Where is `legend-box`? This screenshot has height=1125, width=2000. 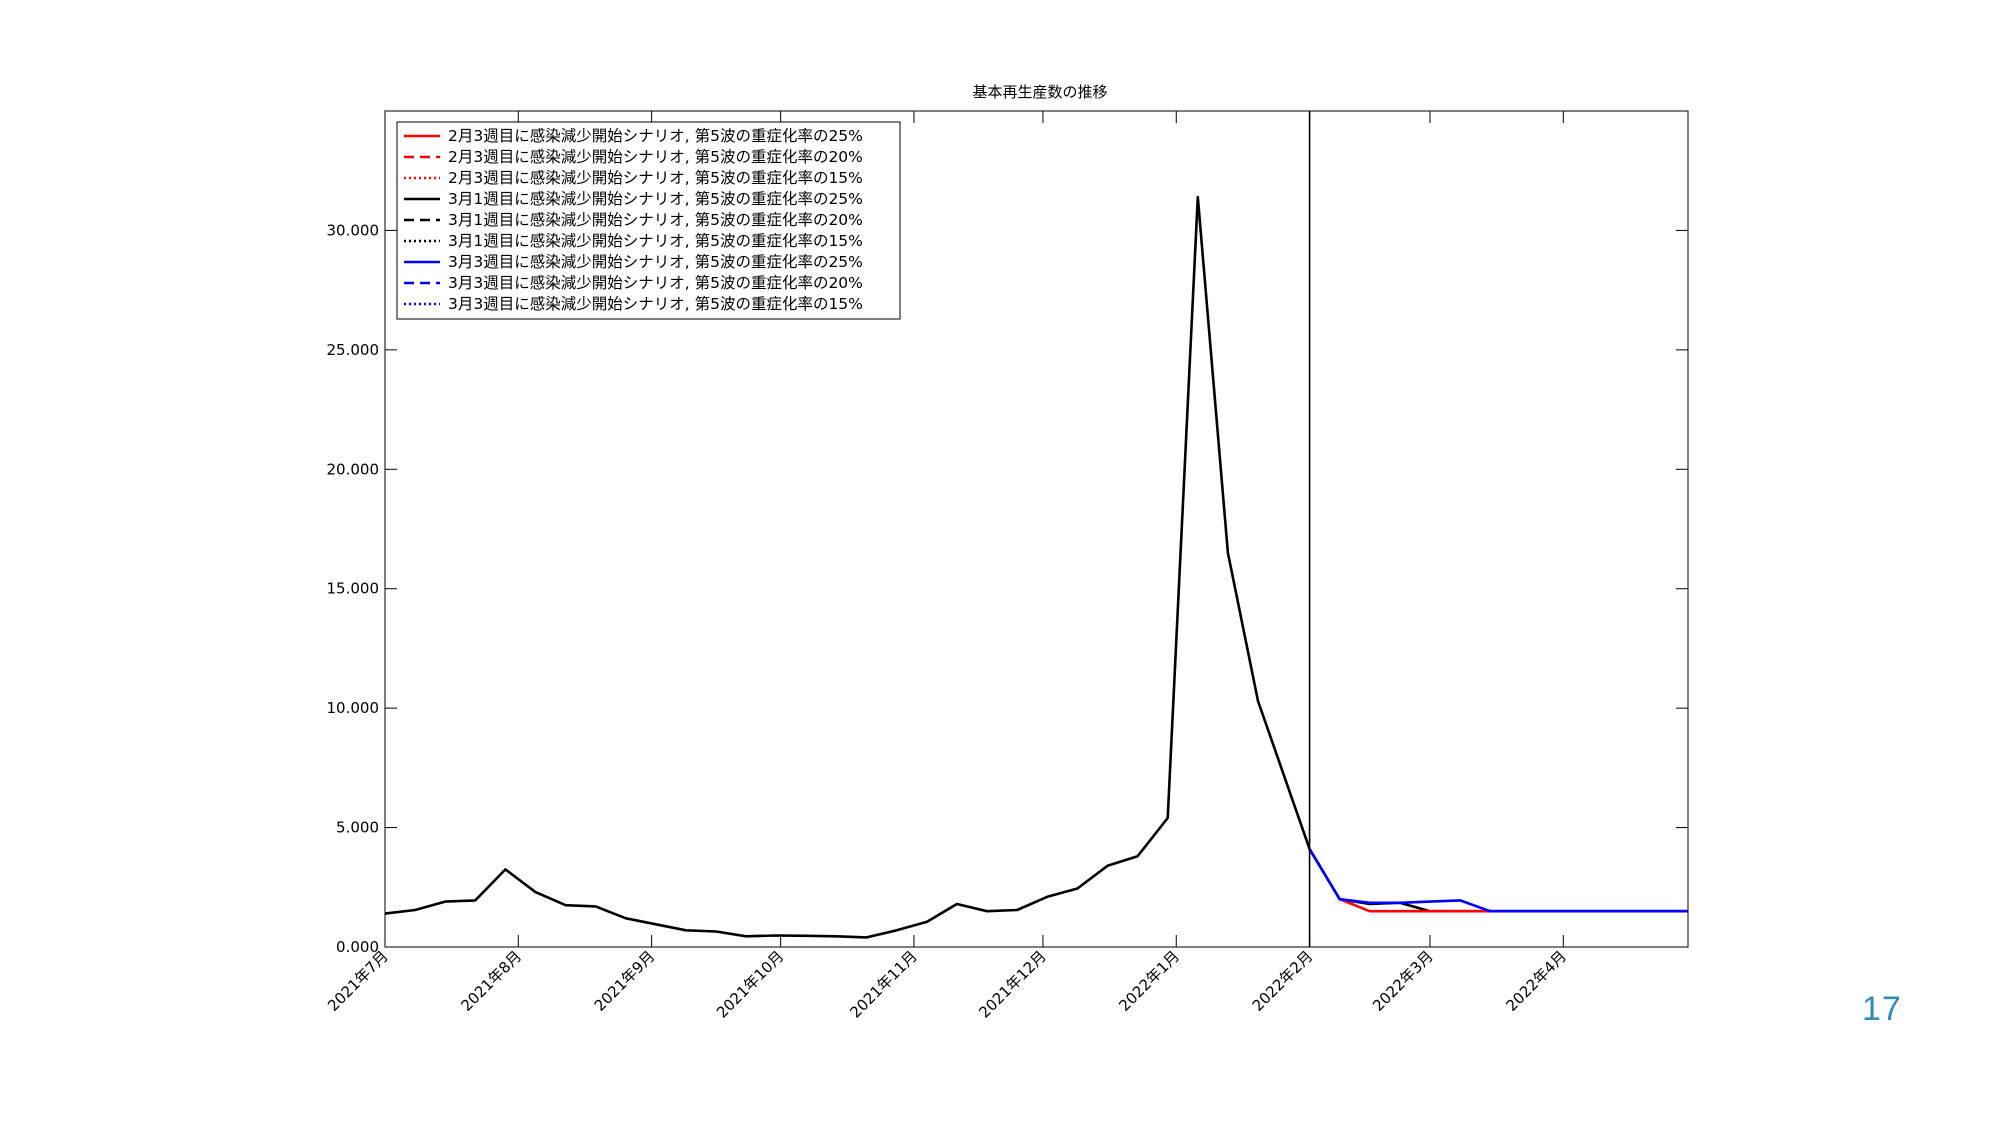
legend-box is located at coordinates (648, 220).